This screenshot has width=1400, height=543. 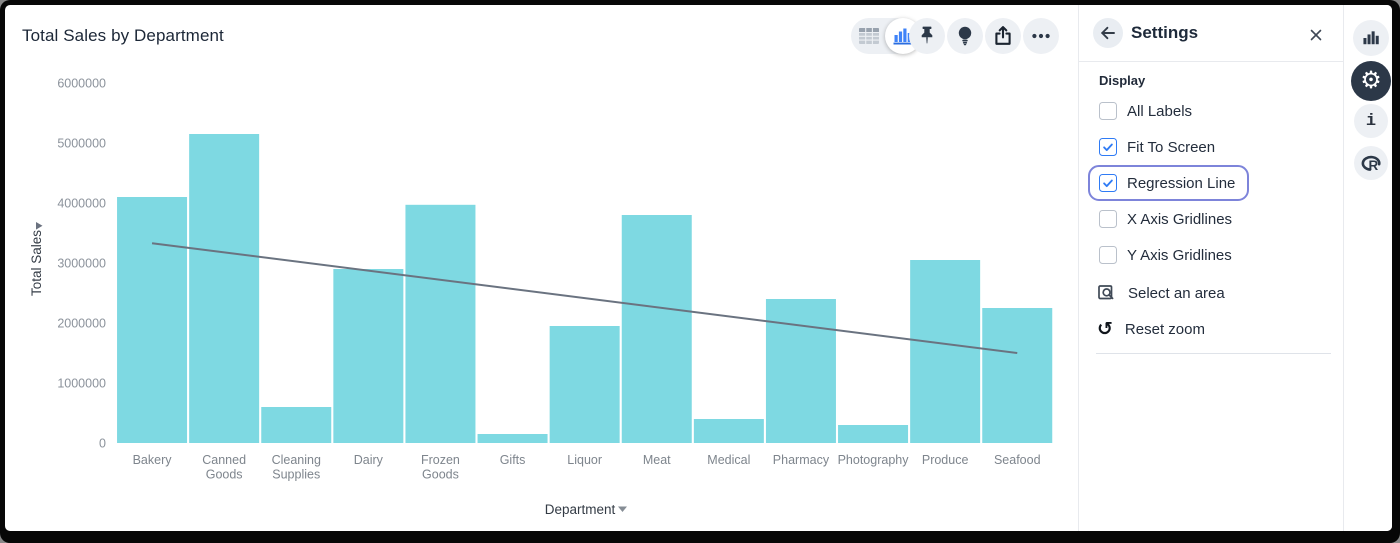 What do you see at coordinates (102, 444) in the screenshot?
I see `y-tick-label: 0` at bounding box center [102, 444].